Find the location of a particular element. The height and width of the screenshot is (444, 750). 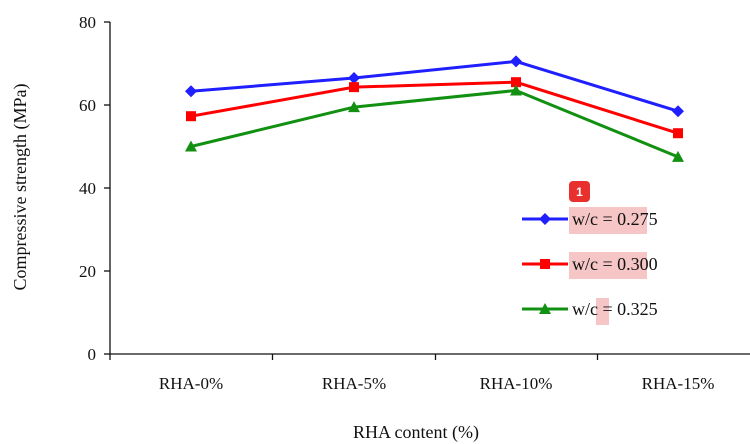

x-tick-label: RHA-10% is located at coordinates (516, 383).